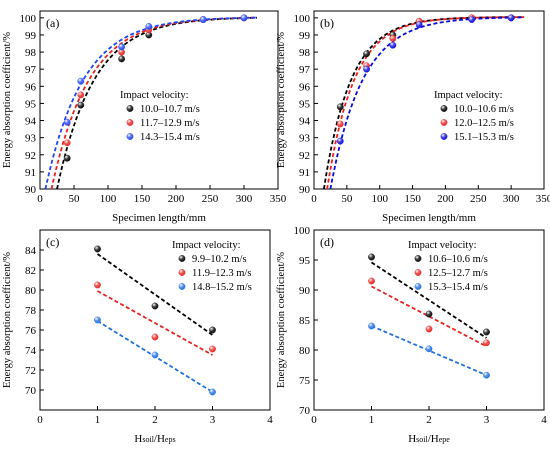 The height and width of the screenshot is (450, 550). I want to click on y-tick-label: 76, so click(31, 331).